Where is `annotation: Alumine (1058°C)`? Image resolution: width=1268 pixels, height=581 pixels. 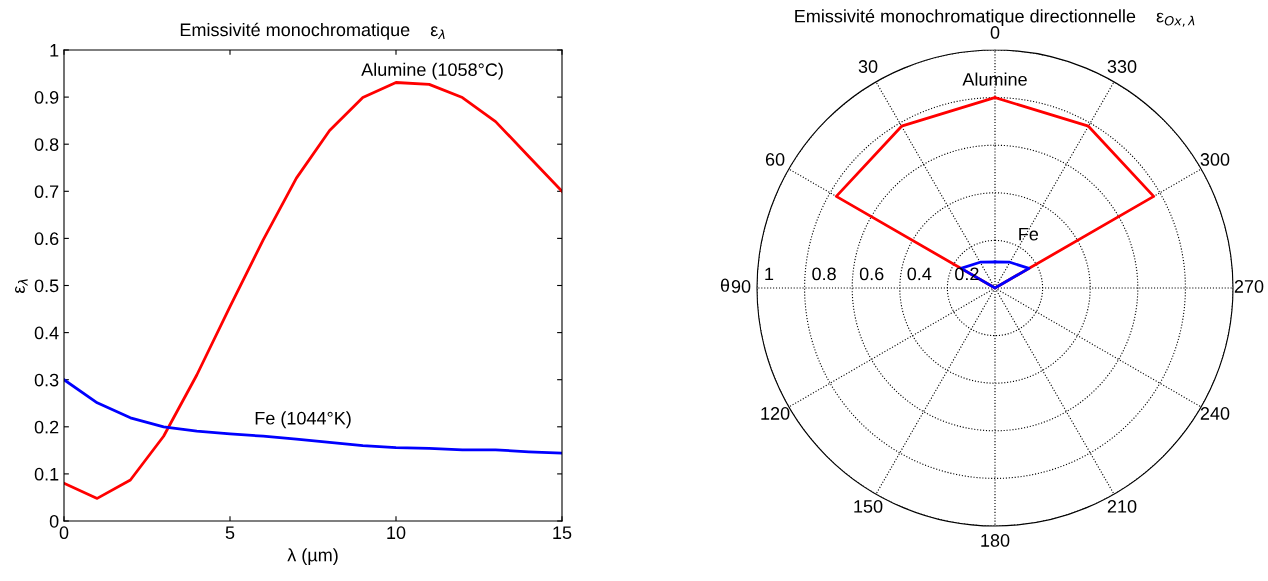
annotation: Alumine (1058°C) is located at coordinates (432, 71).